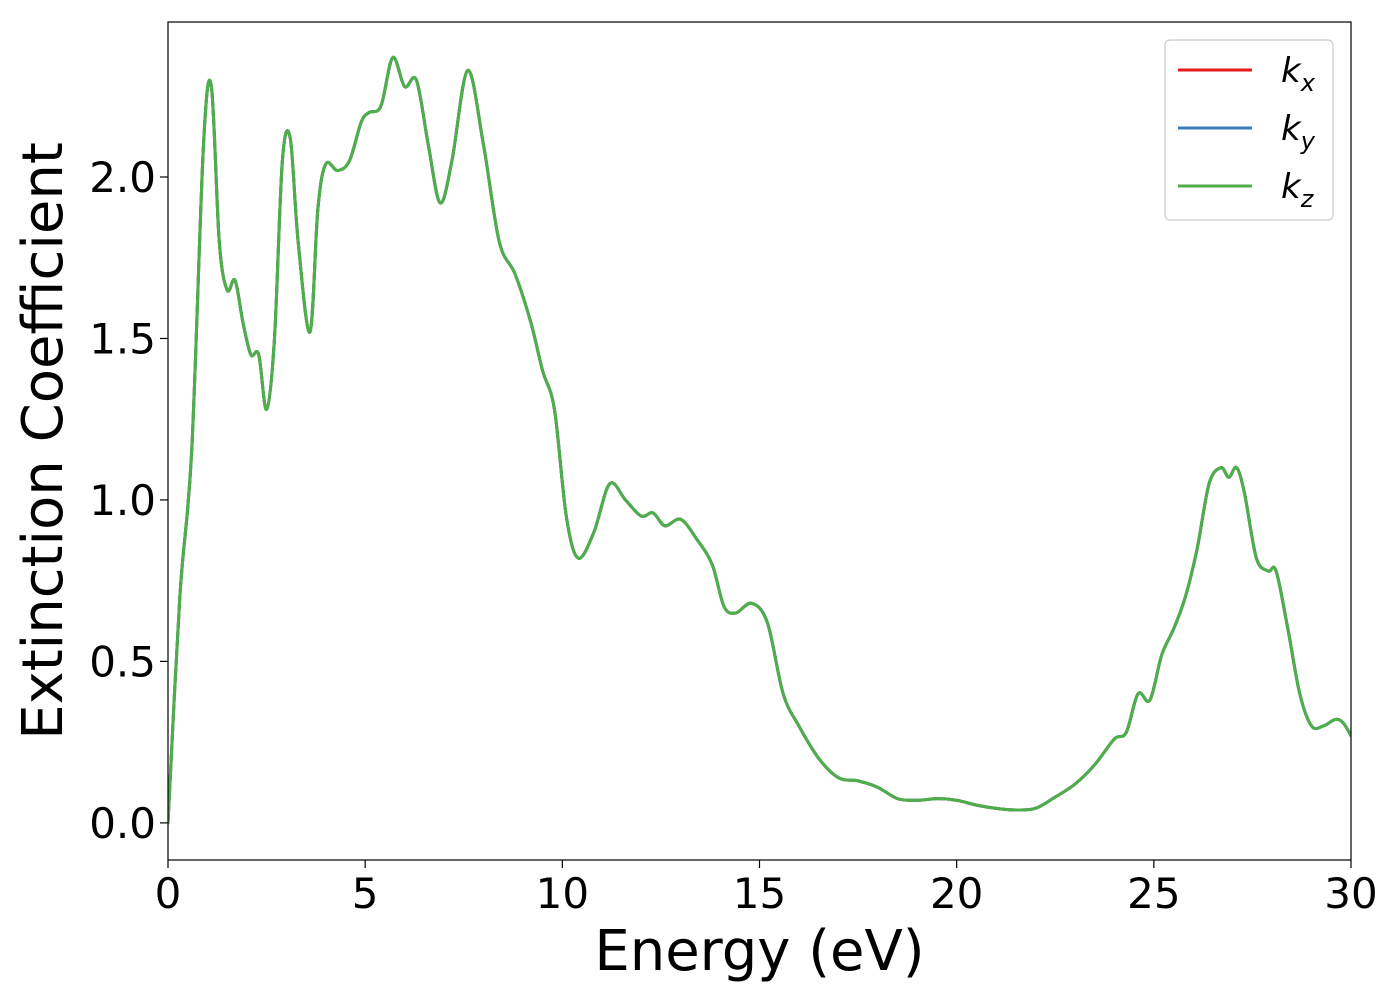  I want to click on x-tick-label: 10, so click(562, 893).